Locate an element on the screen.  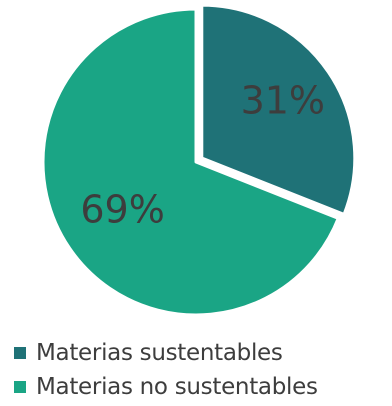
legend-item-materias-no-sustentables: Materias no sustentables is located at coordinates (202, 387).